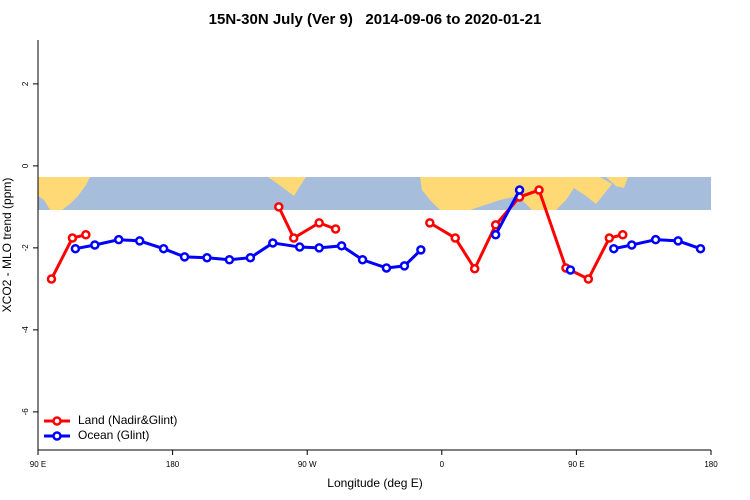 Image resolution: width=750 pixels, height=500 pixels. I want to click on legend-label: Land (Nadir&Glint), so click(127, 420).